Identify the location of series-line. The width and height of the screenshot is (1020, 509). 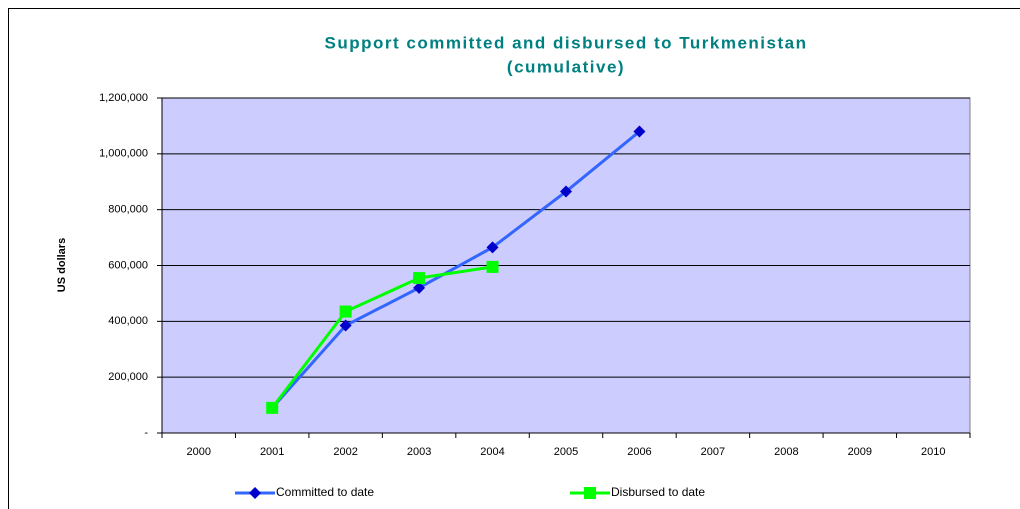
(381, 337).